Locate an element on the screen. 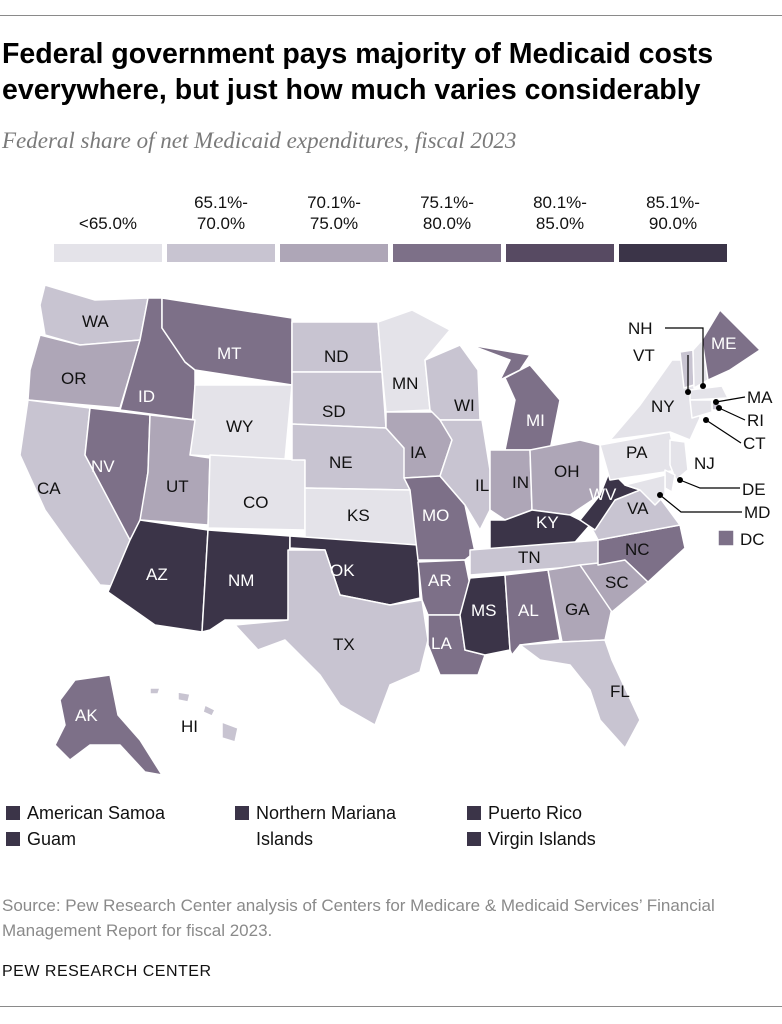  legend-label: 80.1%- 85.0% is located at coordinates (560, 213).